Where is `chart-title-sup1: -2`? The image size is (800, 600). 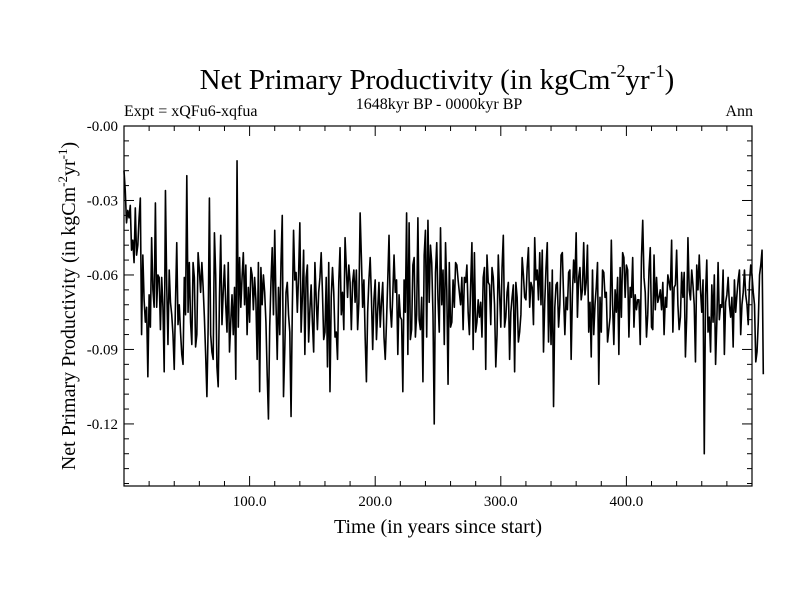 chart-title-sup1: -2 is located at coordinates (617, 71).